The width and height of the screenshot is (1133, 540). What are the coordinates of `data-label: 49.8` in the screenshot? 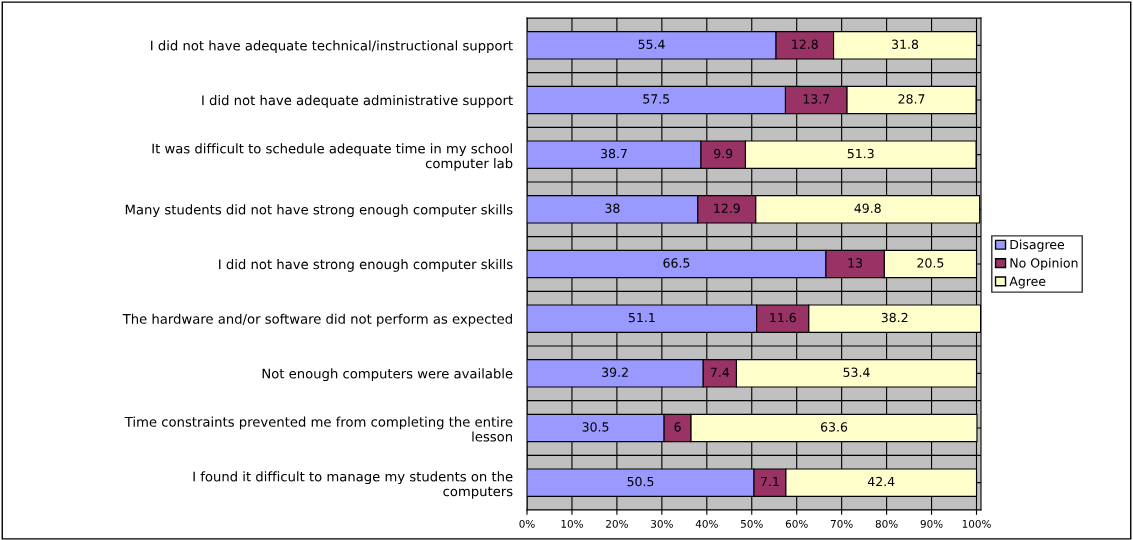 It's located at (867, 208).